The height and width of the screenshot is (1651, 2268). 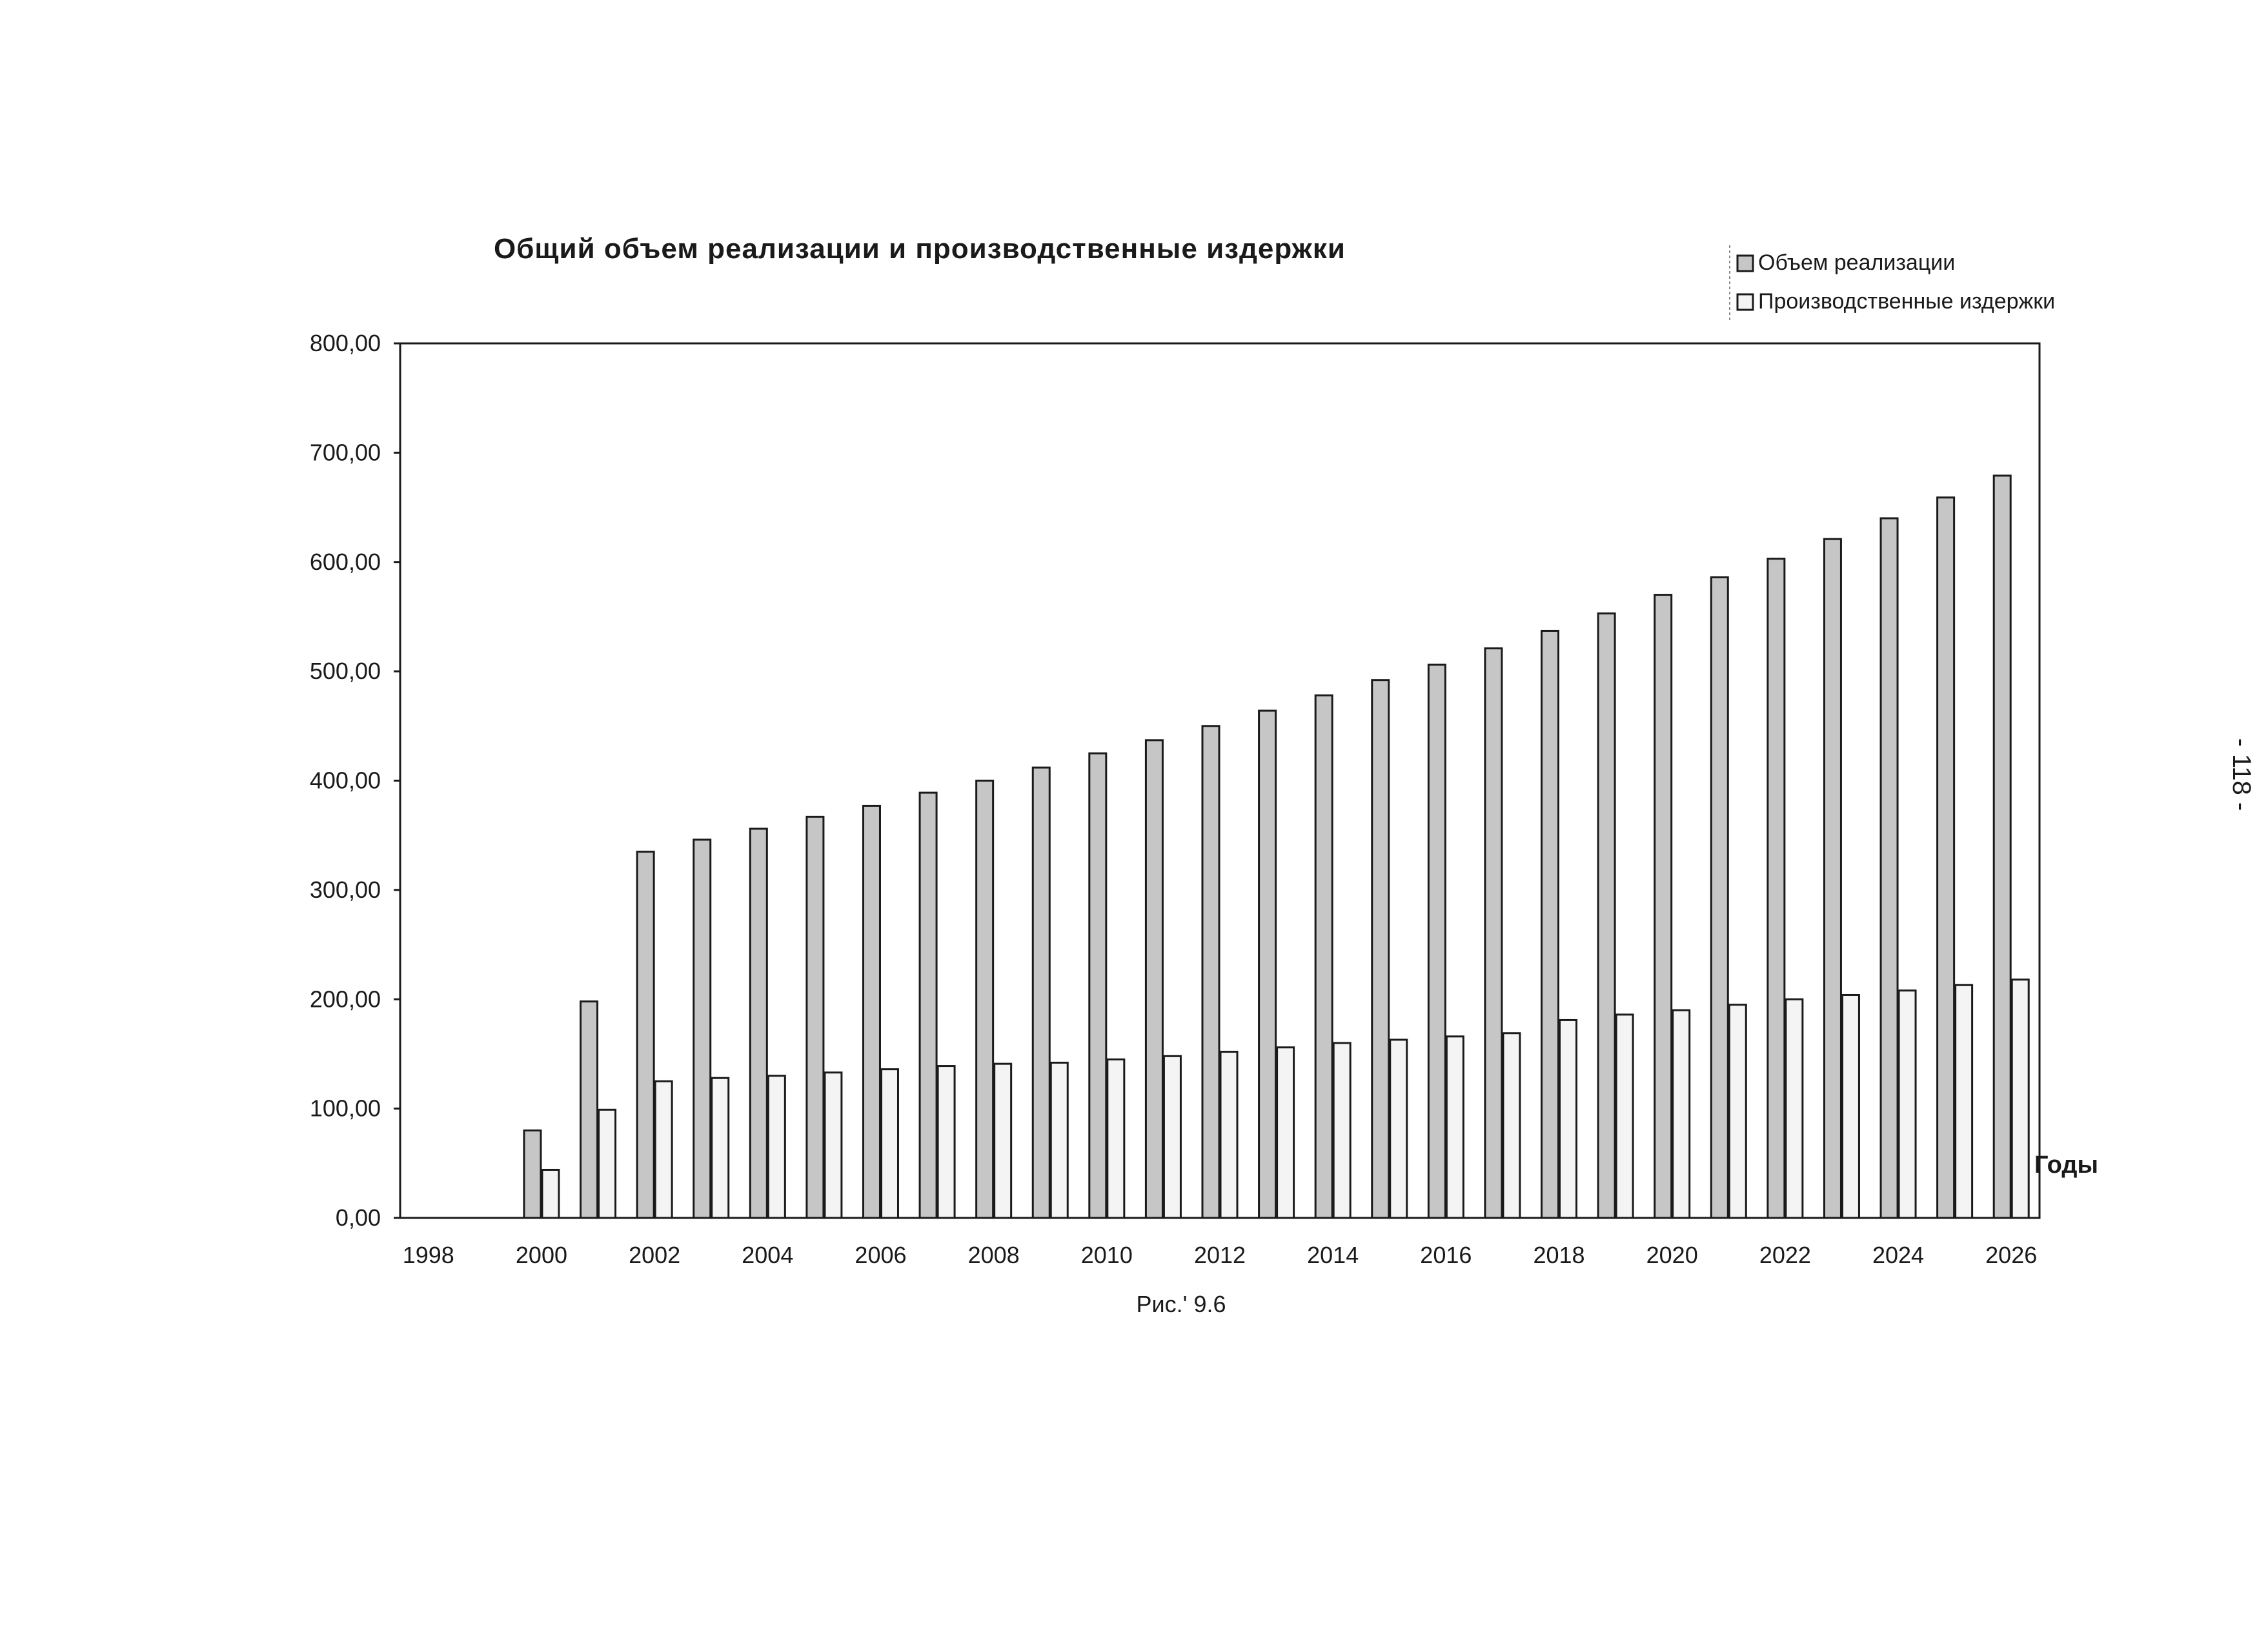 I want to click on figure-caption: Рис.' 9.6, so click(x=1181, y=1304).